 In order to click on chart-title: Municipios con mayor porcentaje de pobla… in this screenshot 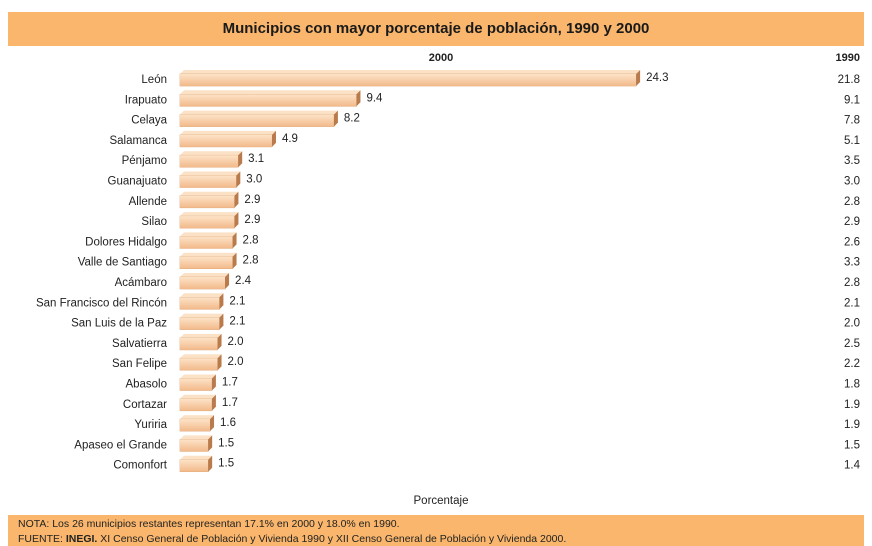, I will do `click(436, 28)`.